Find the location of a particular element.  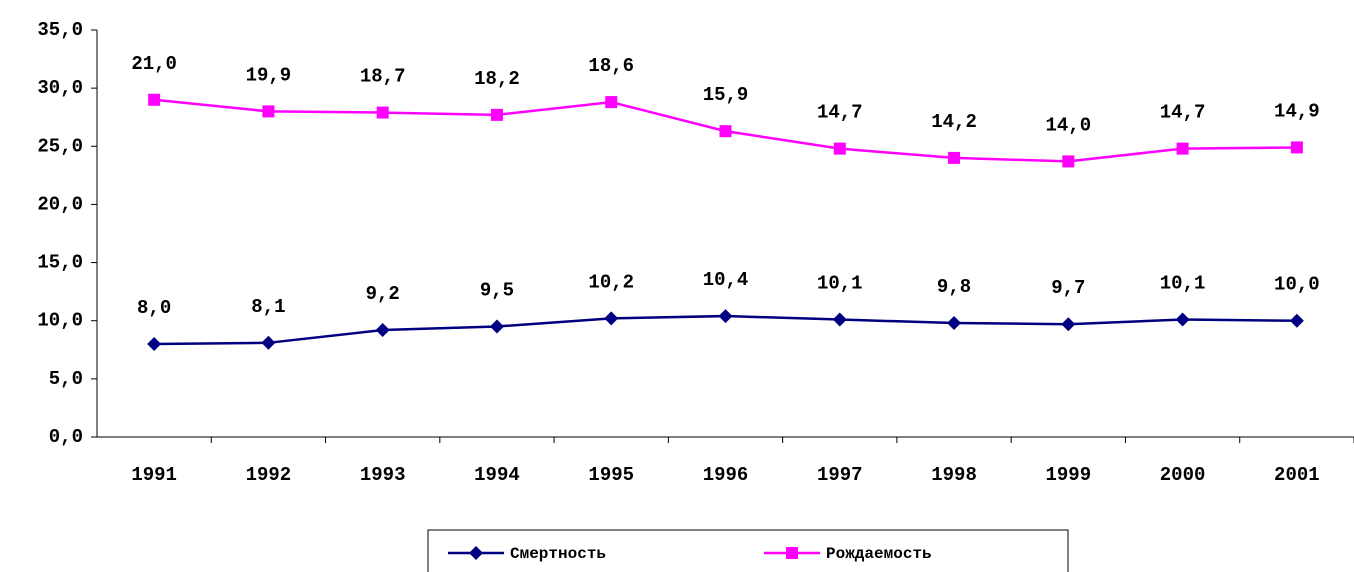

data-label: 8,0 is located at coordinates (154, 308).